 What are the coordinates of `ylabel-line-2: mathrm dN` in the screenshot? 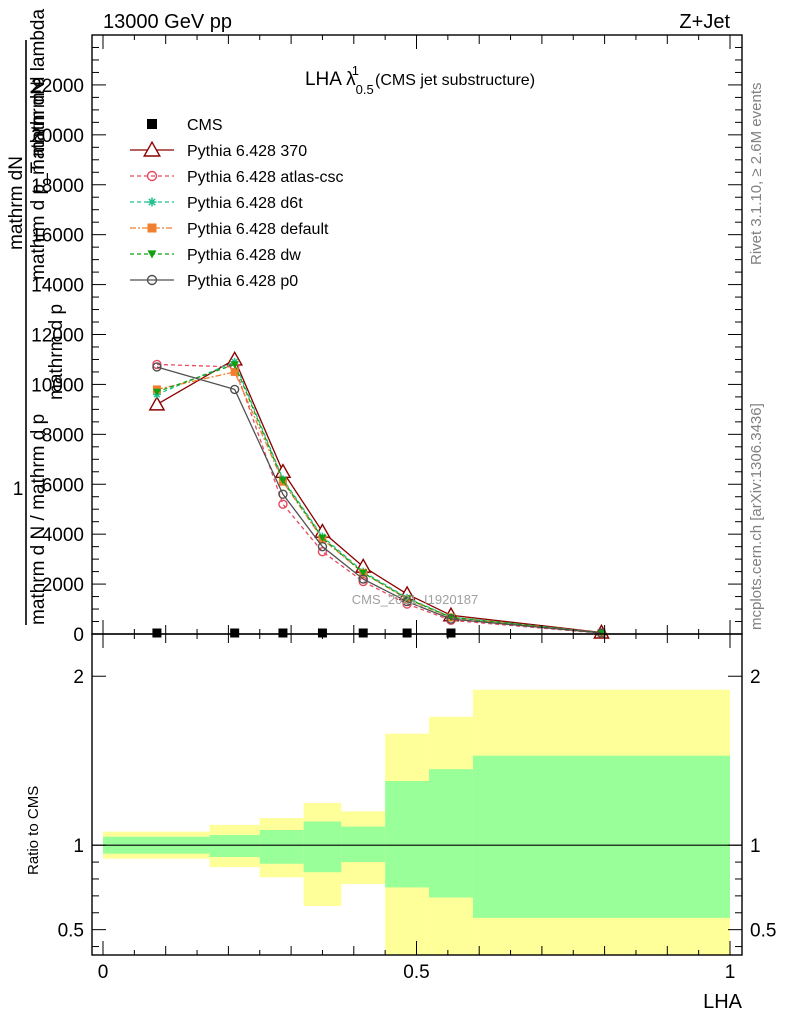 It's located at (16, 203).